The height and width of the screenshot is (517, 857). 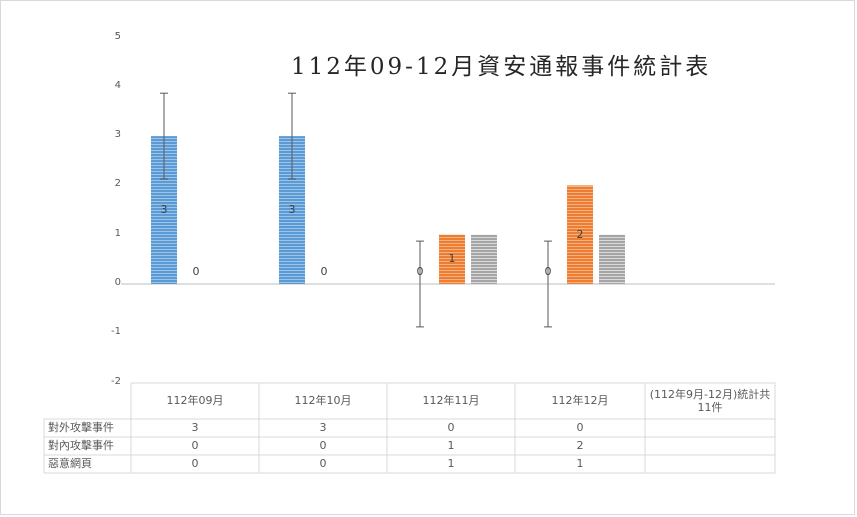 I want to click on table-header-cell: (112年9月-12月)統計共11件, so click(x=710, y=400).